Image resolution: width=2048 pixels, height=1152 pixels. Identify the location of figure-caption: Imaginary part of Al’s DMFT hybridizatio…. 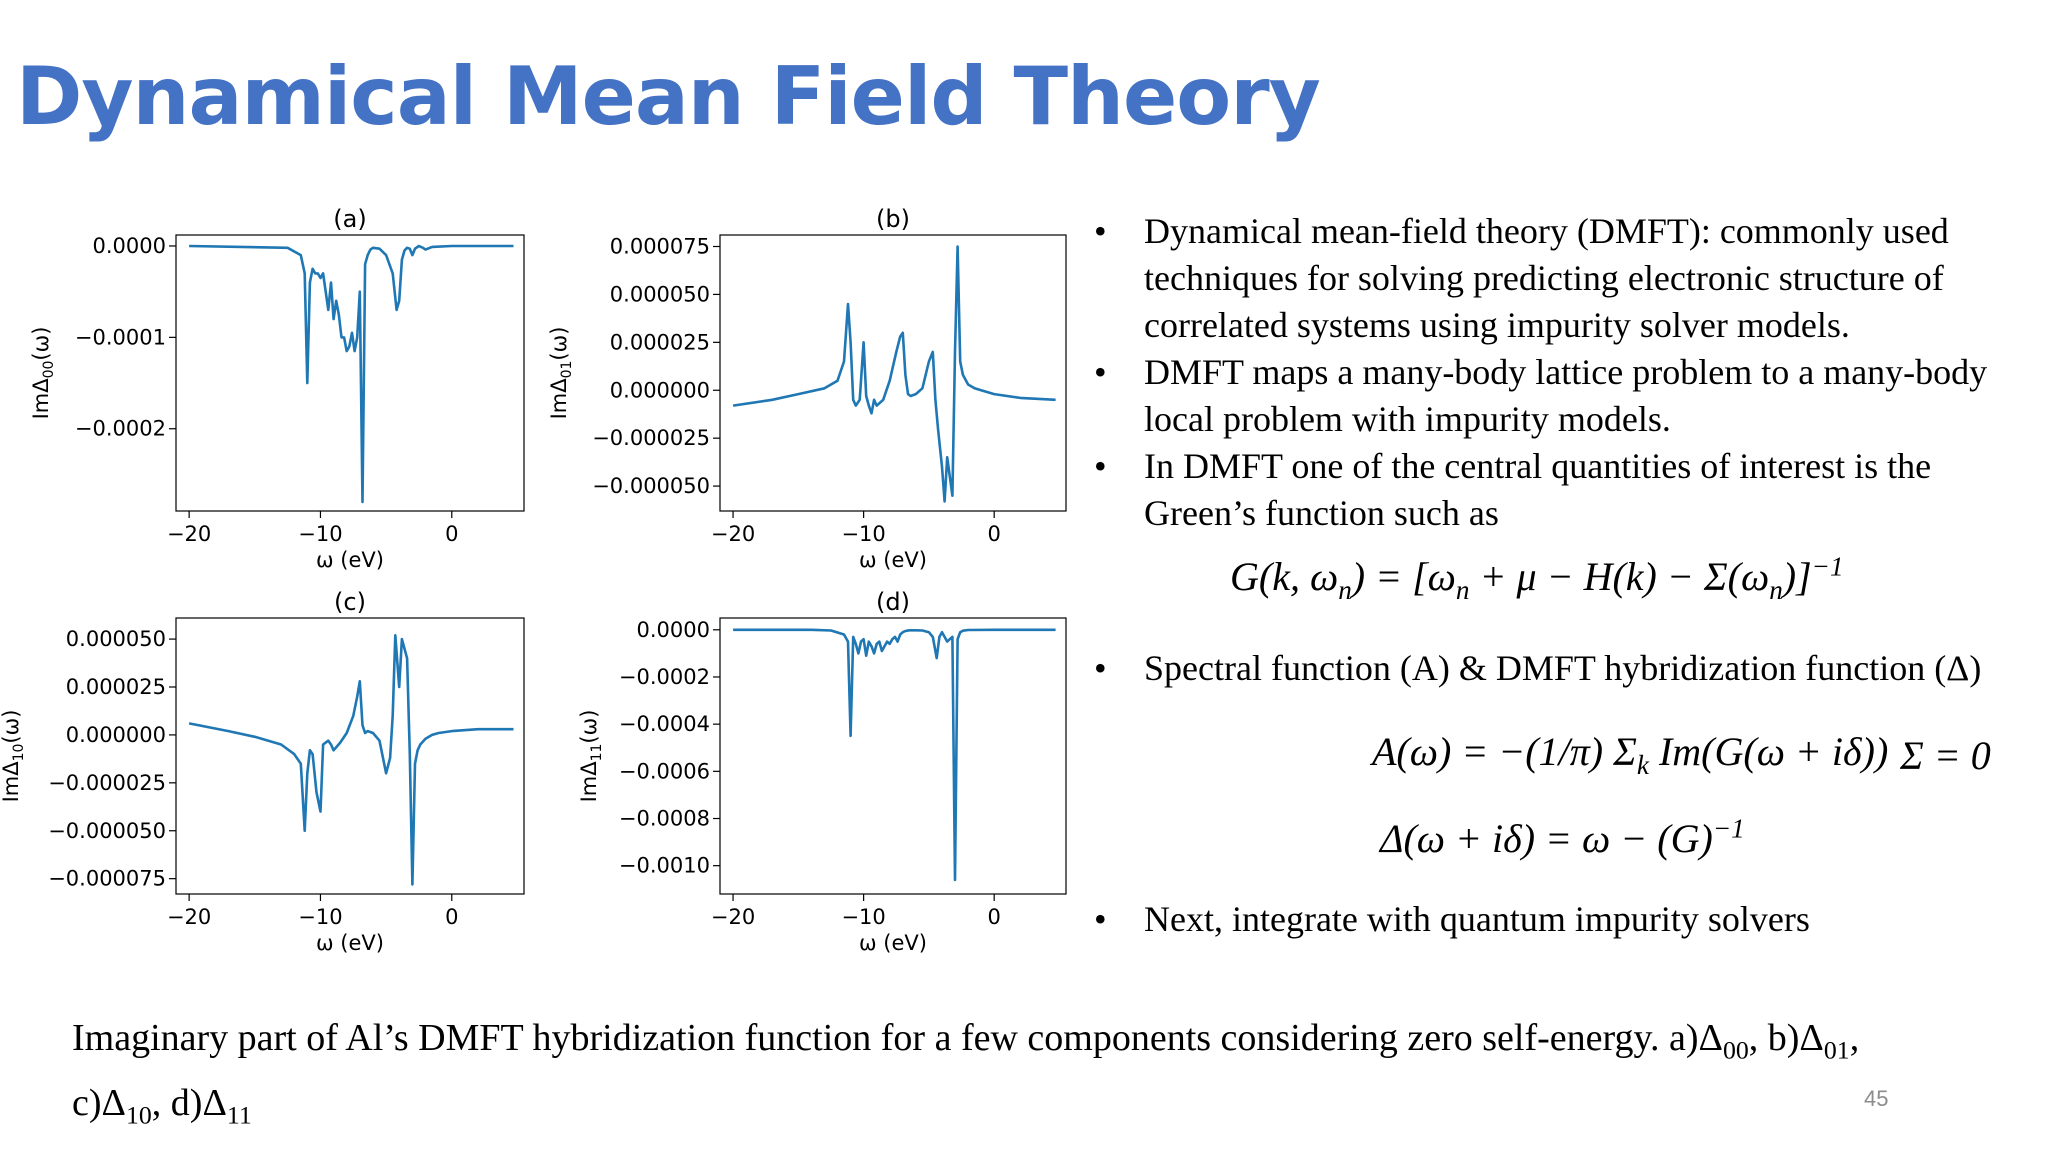
(966, 1073).